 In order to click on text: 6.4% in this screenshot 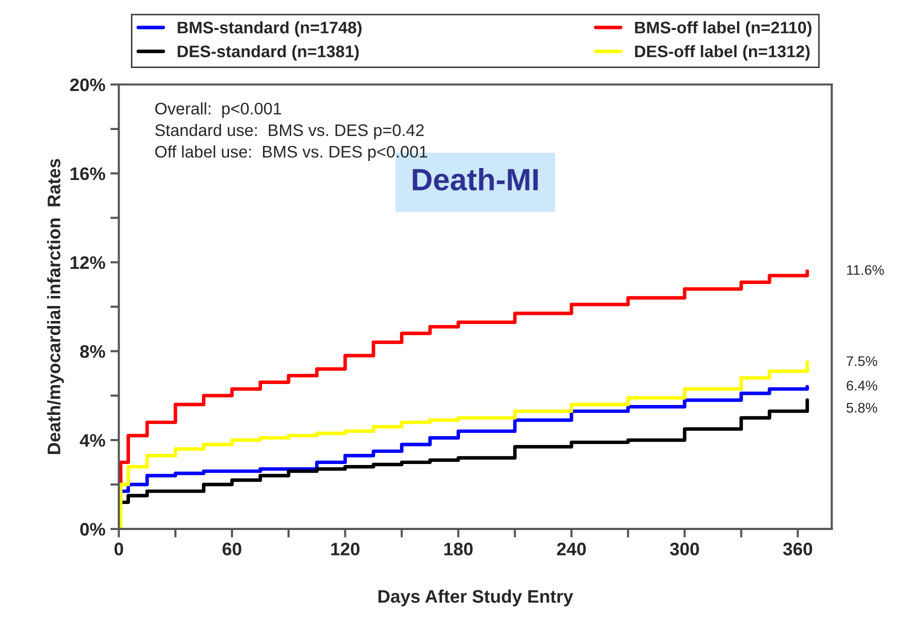, I will do `click(862, 385)`.